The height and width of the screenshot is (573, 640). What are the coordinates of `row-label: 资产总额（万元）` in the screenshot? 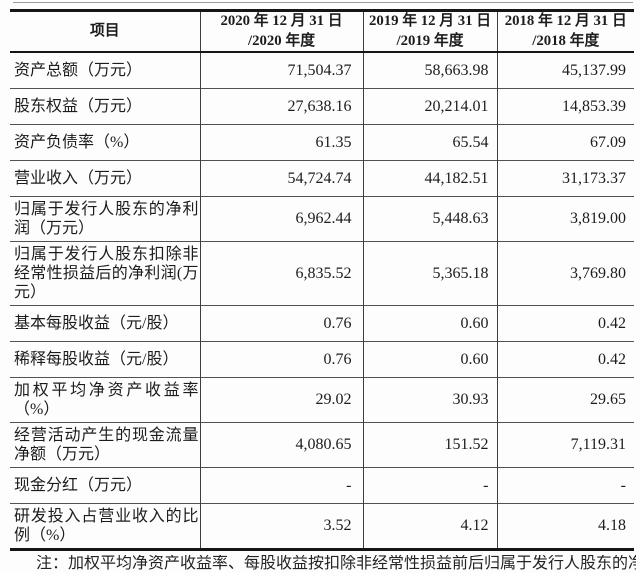 It's located at (105, 70).